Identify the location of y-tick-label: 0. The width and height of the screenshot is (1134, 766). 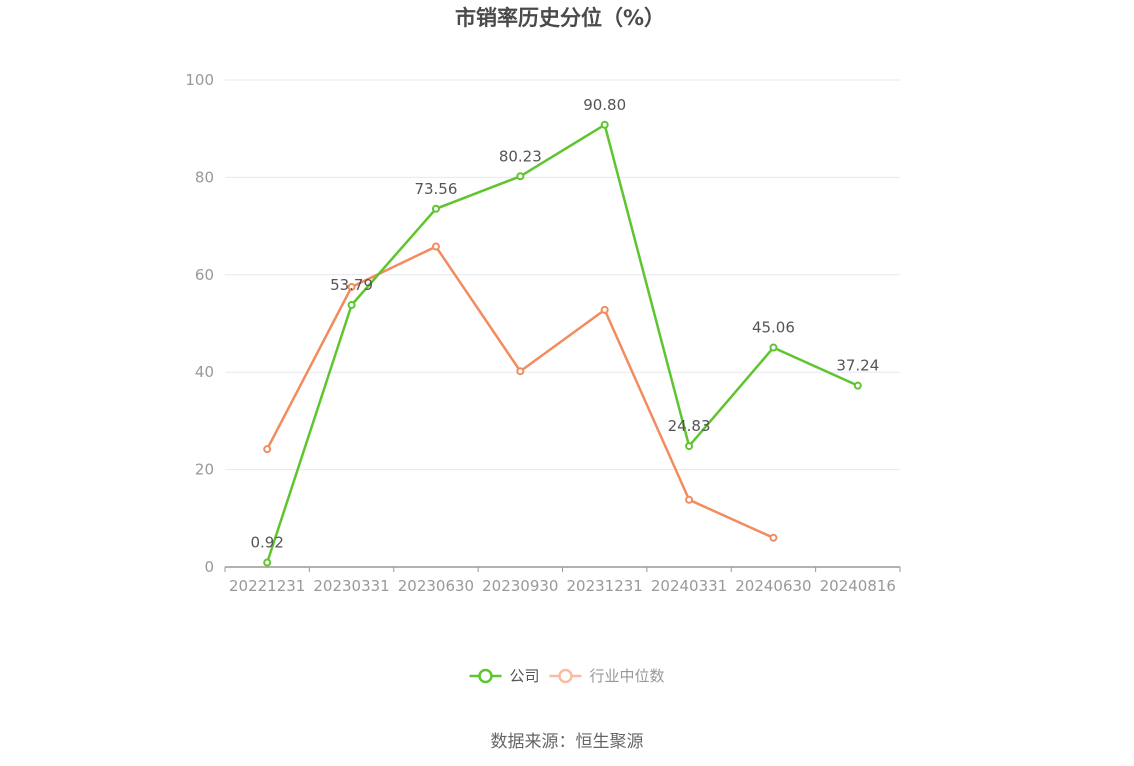
(209, 567).